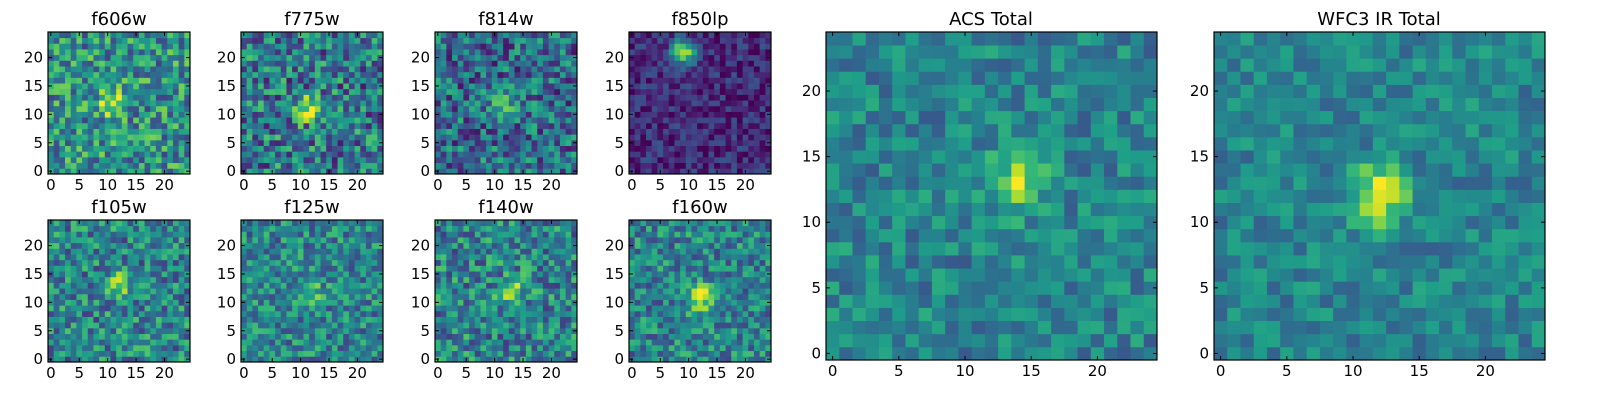 Image resolution: width=1600 pixels, height=400 pixels. I want to click on panel-title: f140w, so click(505, 207).